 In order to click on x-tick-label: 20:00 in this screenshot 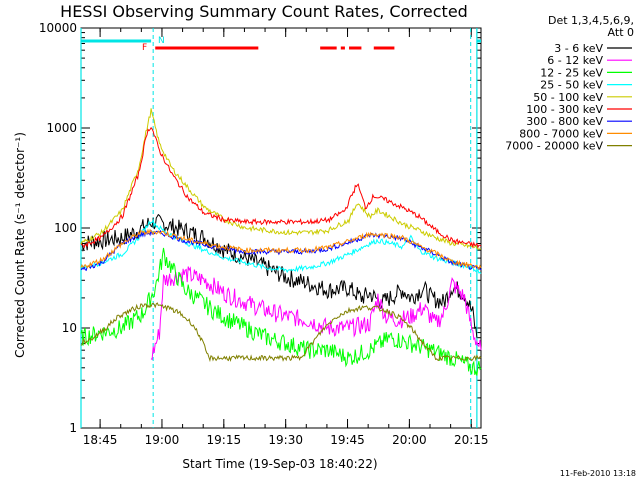, I will do `click(409, 440)`.